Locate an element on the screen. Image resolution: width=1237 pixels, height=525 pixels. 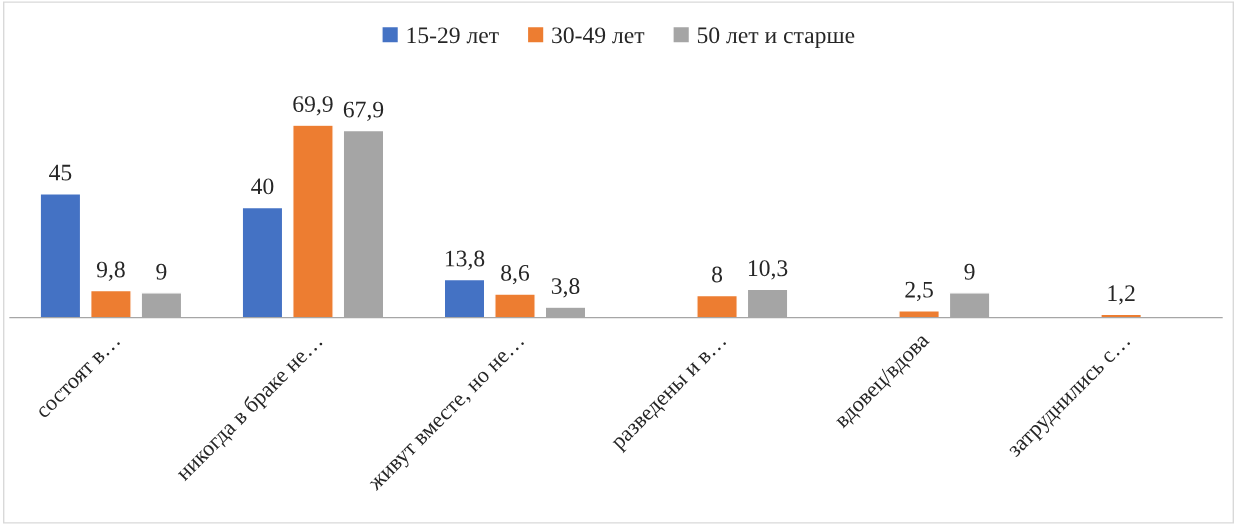
data-label: 45 is located at coordinates (60, 172).